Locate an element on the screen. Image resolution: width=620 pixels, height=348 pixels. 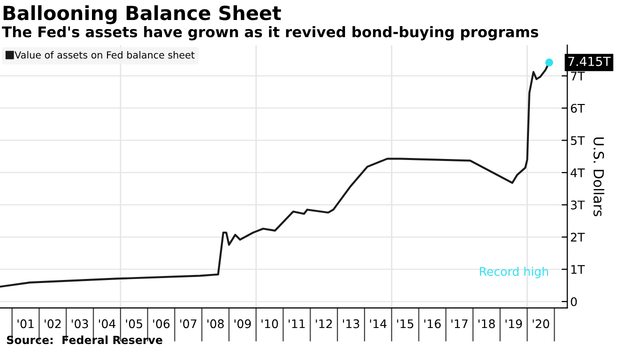
x-tick-label: '02 is located at coordinates (52, 323).